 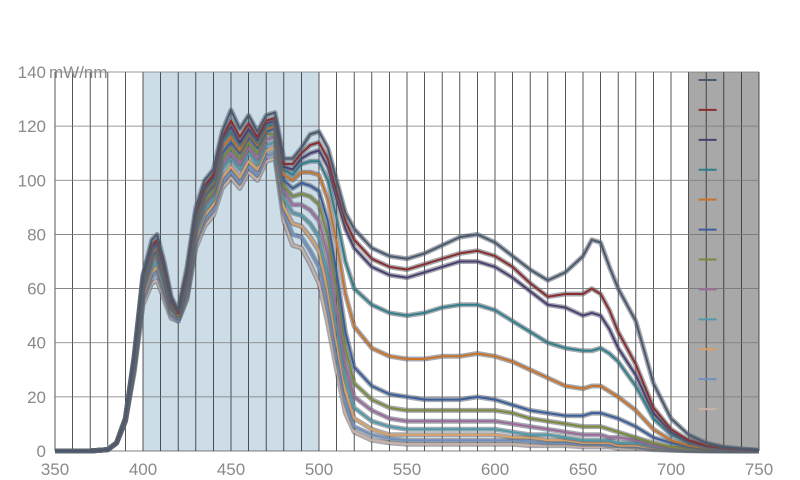 I want to click on y-unit-label: mW/nm, so click(x=78, y=72).